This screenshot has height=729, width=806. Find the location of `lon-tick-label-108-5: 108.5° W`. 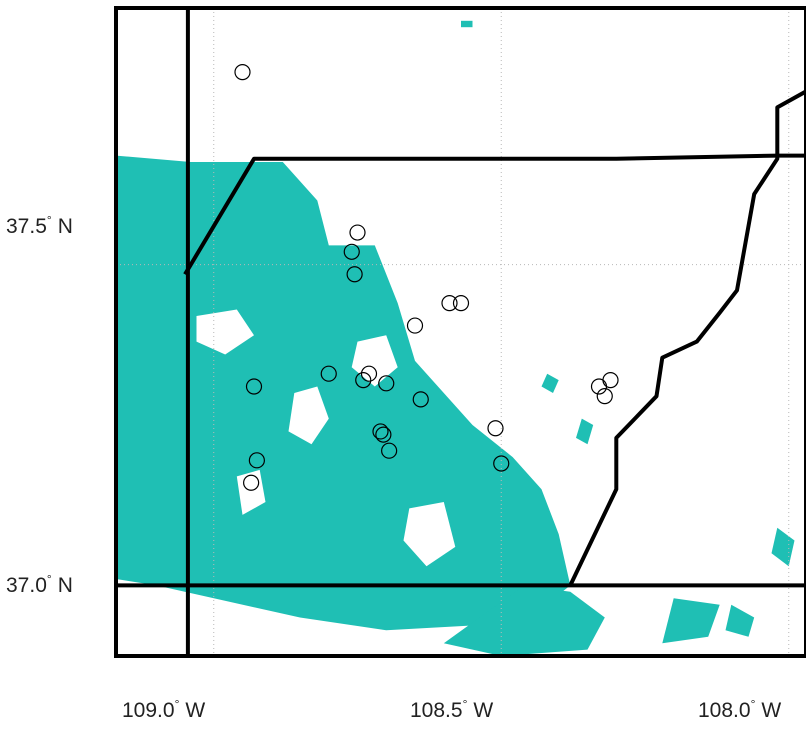

lon-tick-label-108-5: 108.5° W is located at coordinates (451, 709).